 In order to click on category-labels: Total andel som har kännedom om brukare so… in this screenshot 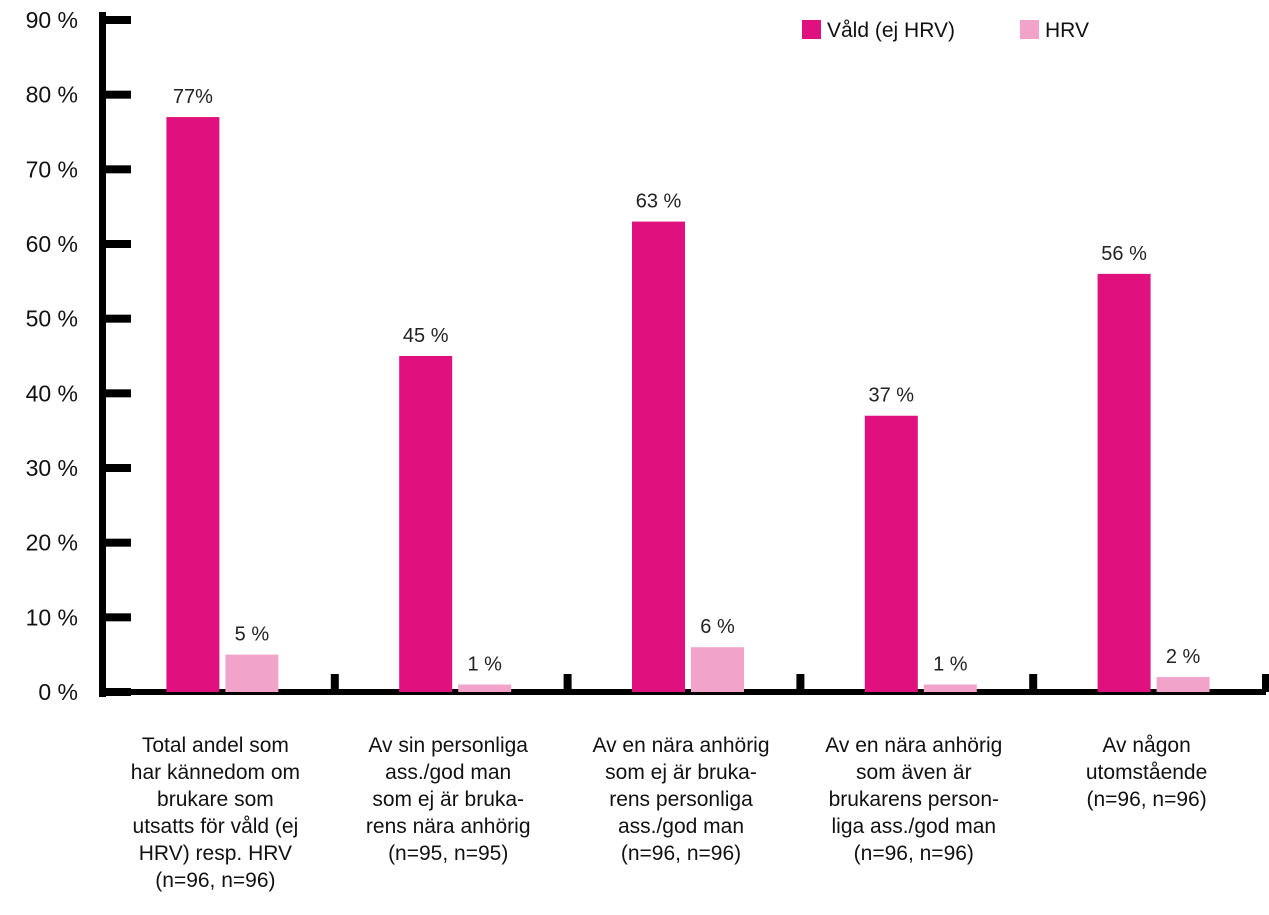, I will do `click(669, 813)`.